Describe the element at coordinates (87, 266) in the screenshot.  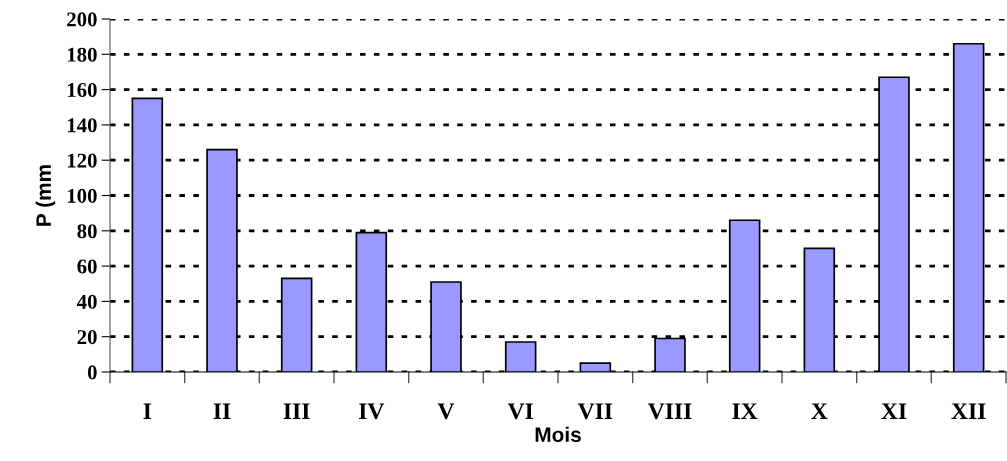
I see `y-tick-label: 60` at that location.